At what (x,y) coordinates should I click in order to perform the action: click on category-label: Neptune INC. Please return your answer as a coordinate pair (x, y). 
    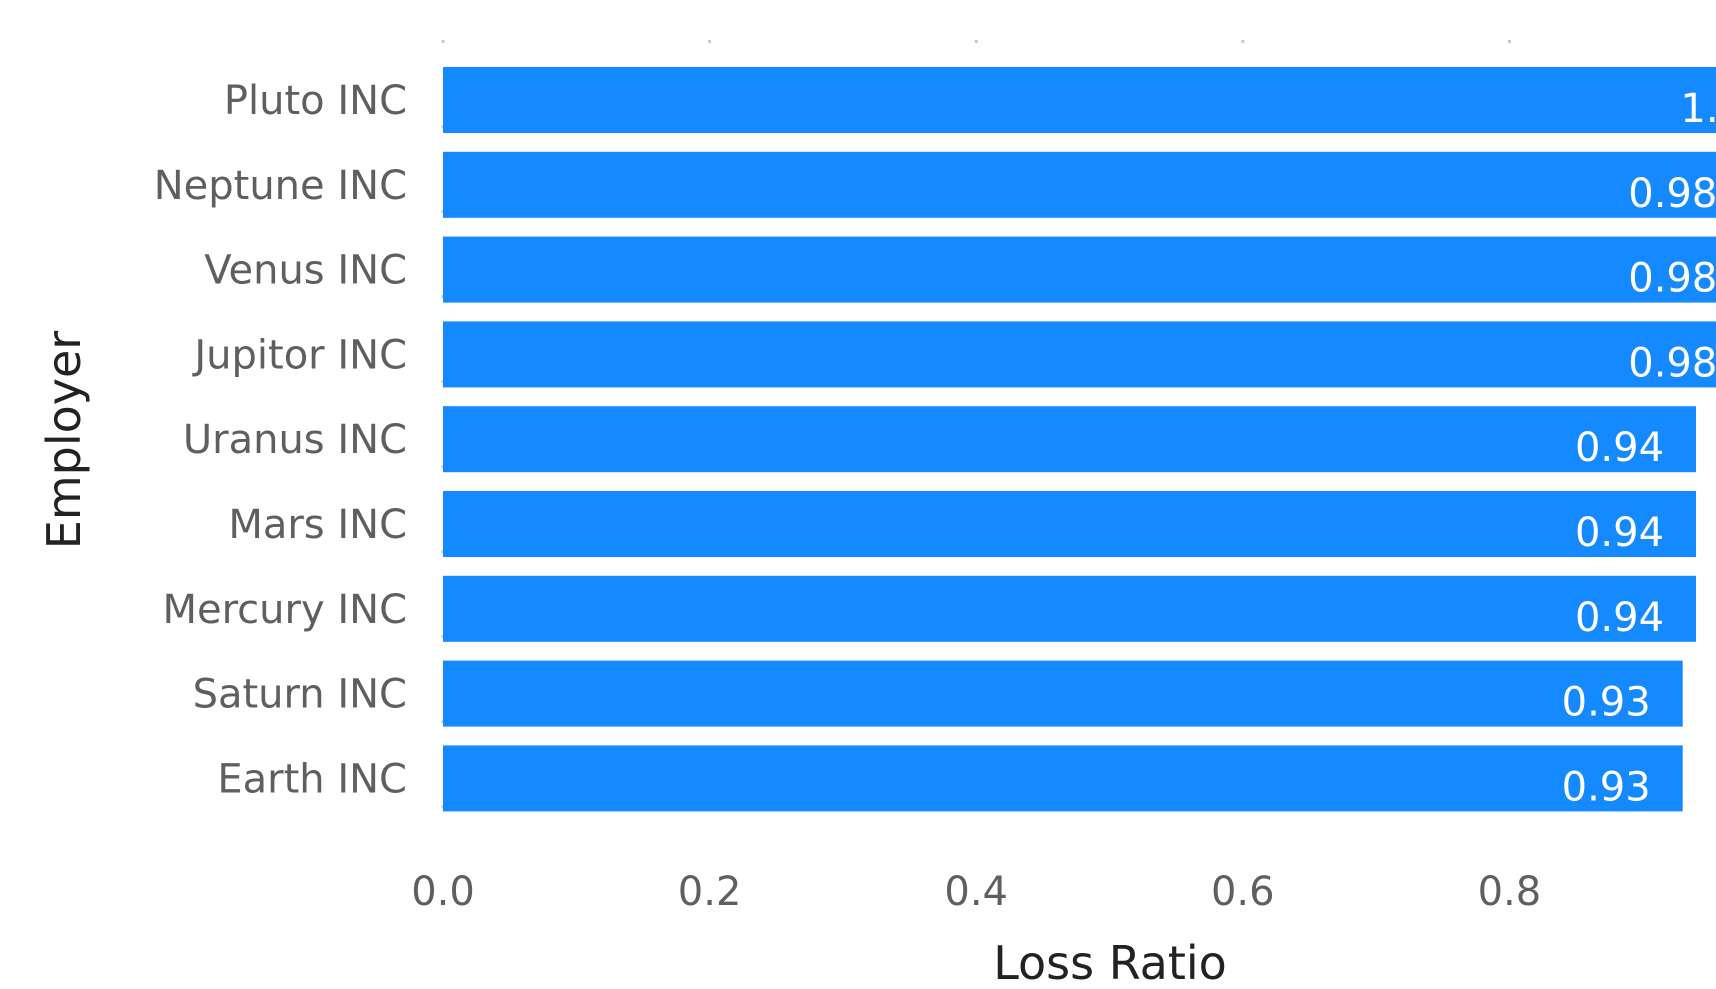
    Looking at the image, I should click on (280, 186).